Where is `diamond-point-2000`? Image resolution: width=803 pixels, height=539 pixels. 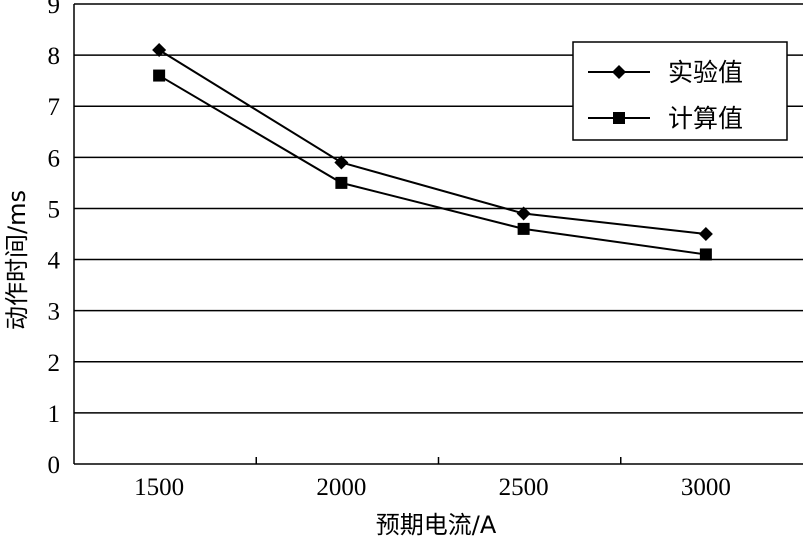 diamond-point-2000 is located at coordinates (341, 162).